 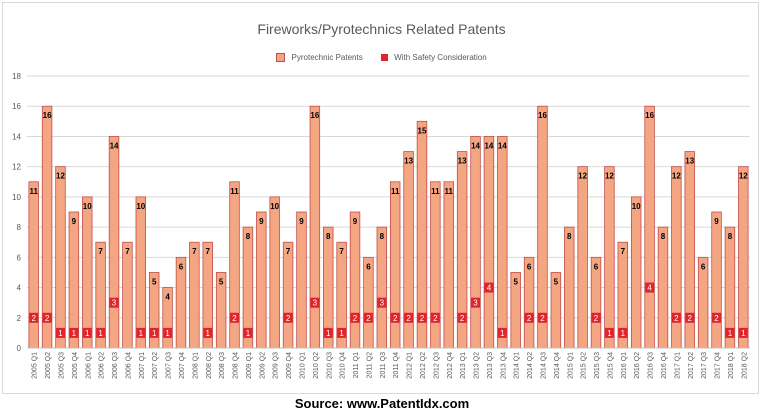 What do you see at coordinates (16, 197) in the screenshot?
I see `y-tick-label: 10` at bounding box center [16, 197].